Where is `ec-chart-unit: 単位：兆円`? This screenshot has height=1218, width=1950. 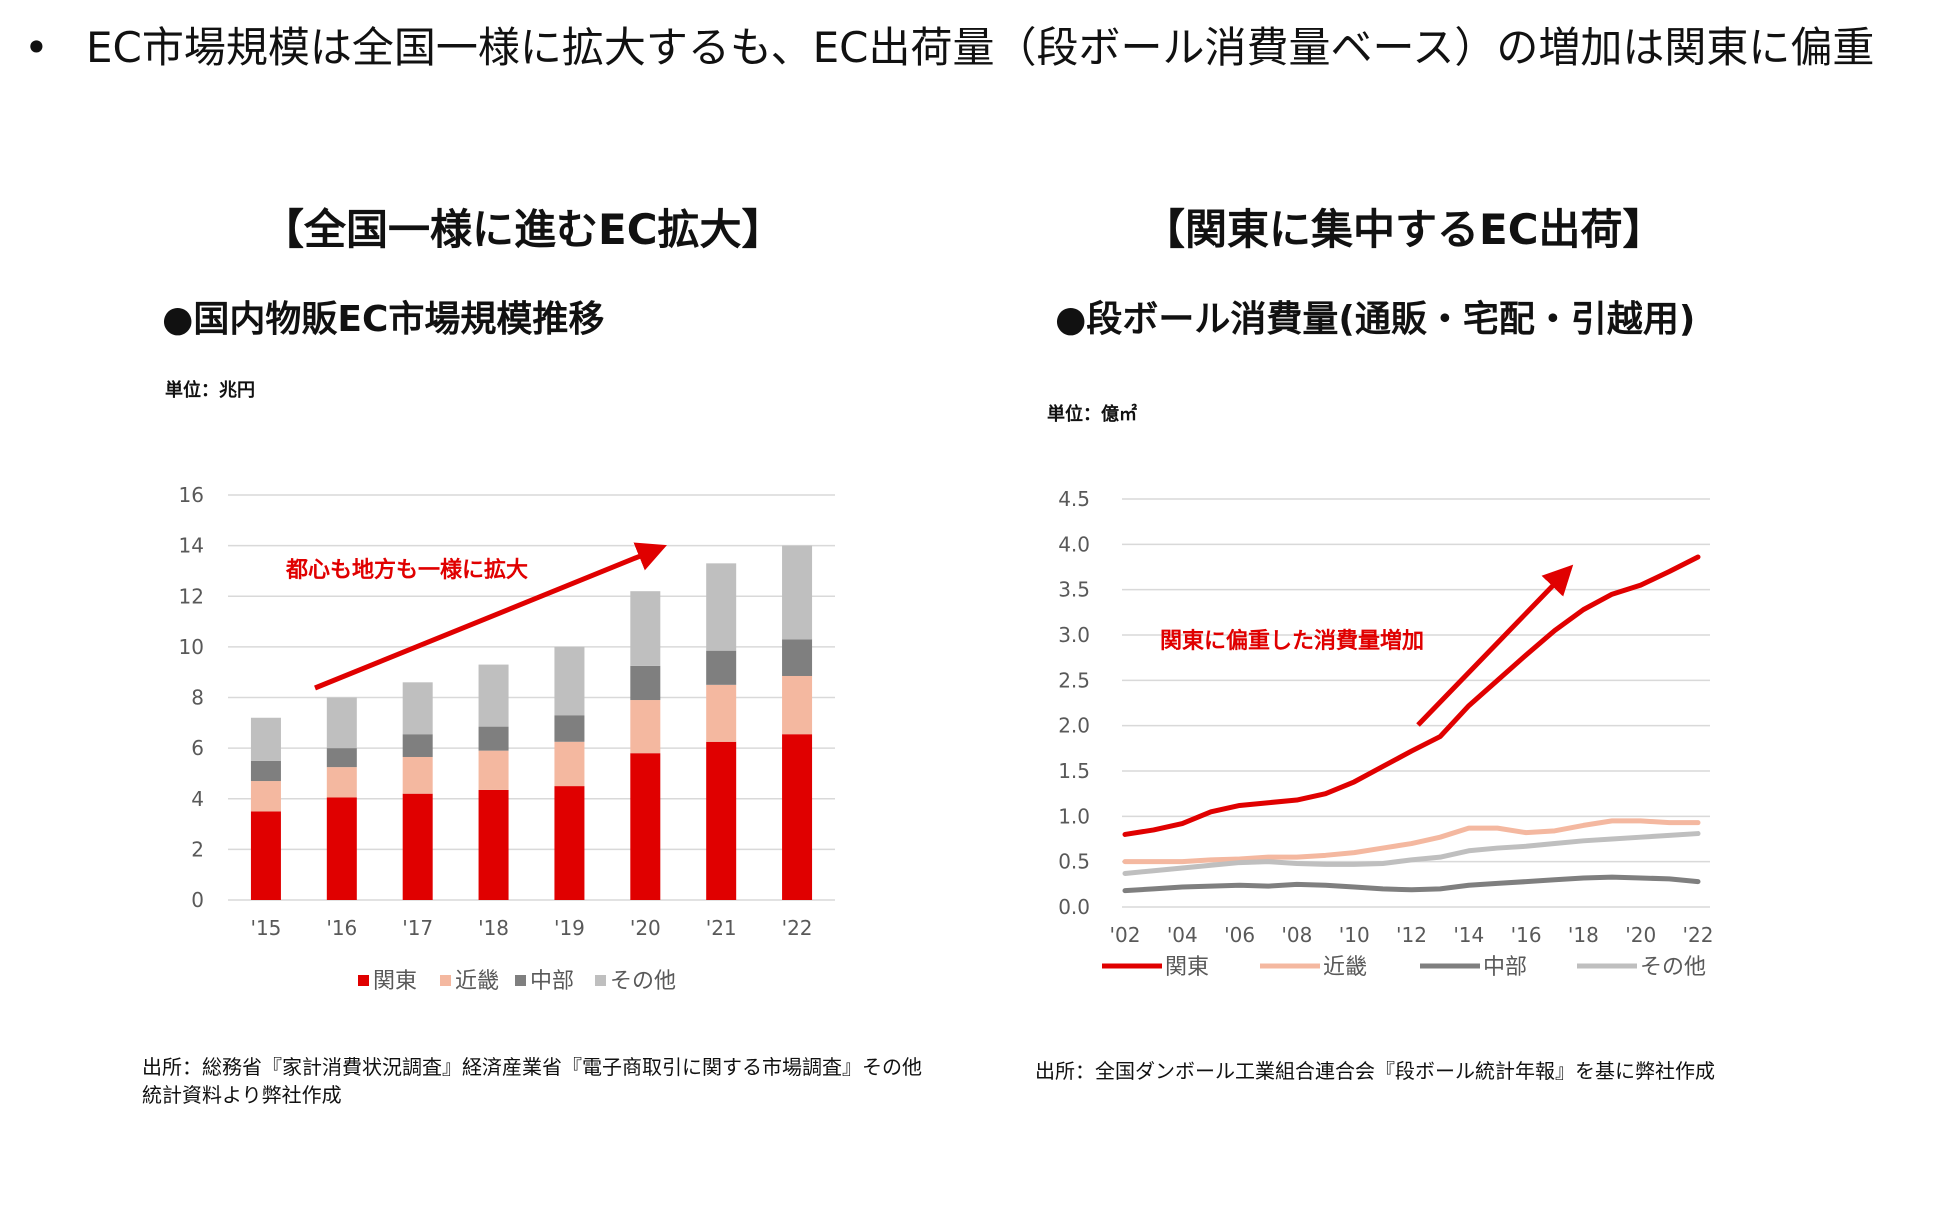 ec-chart-unit: 単位：兆円 is located at coordinates (210, 390).